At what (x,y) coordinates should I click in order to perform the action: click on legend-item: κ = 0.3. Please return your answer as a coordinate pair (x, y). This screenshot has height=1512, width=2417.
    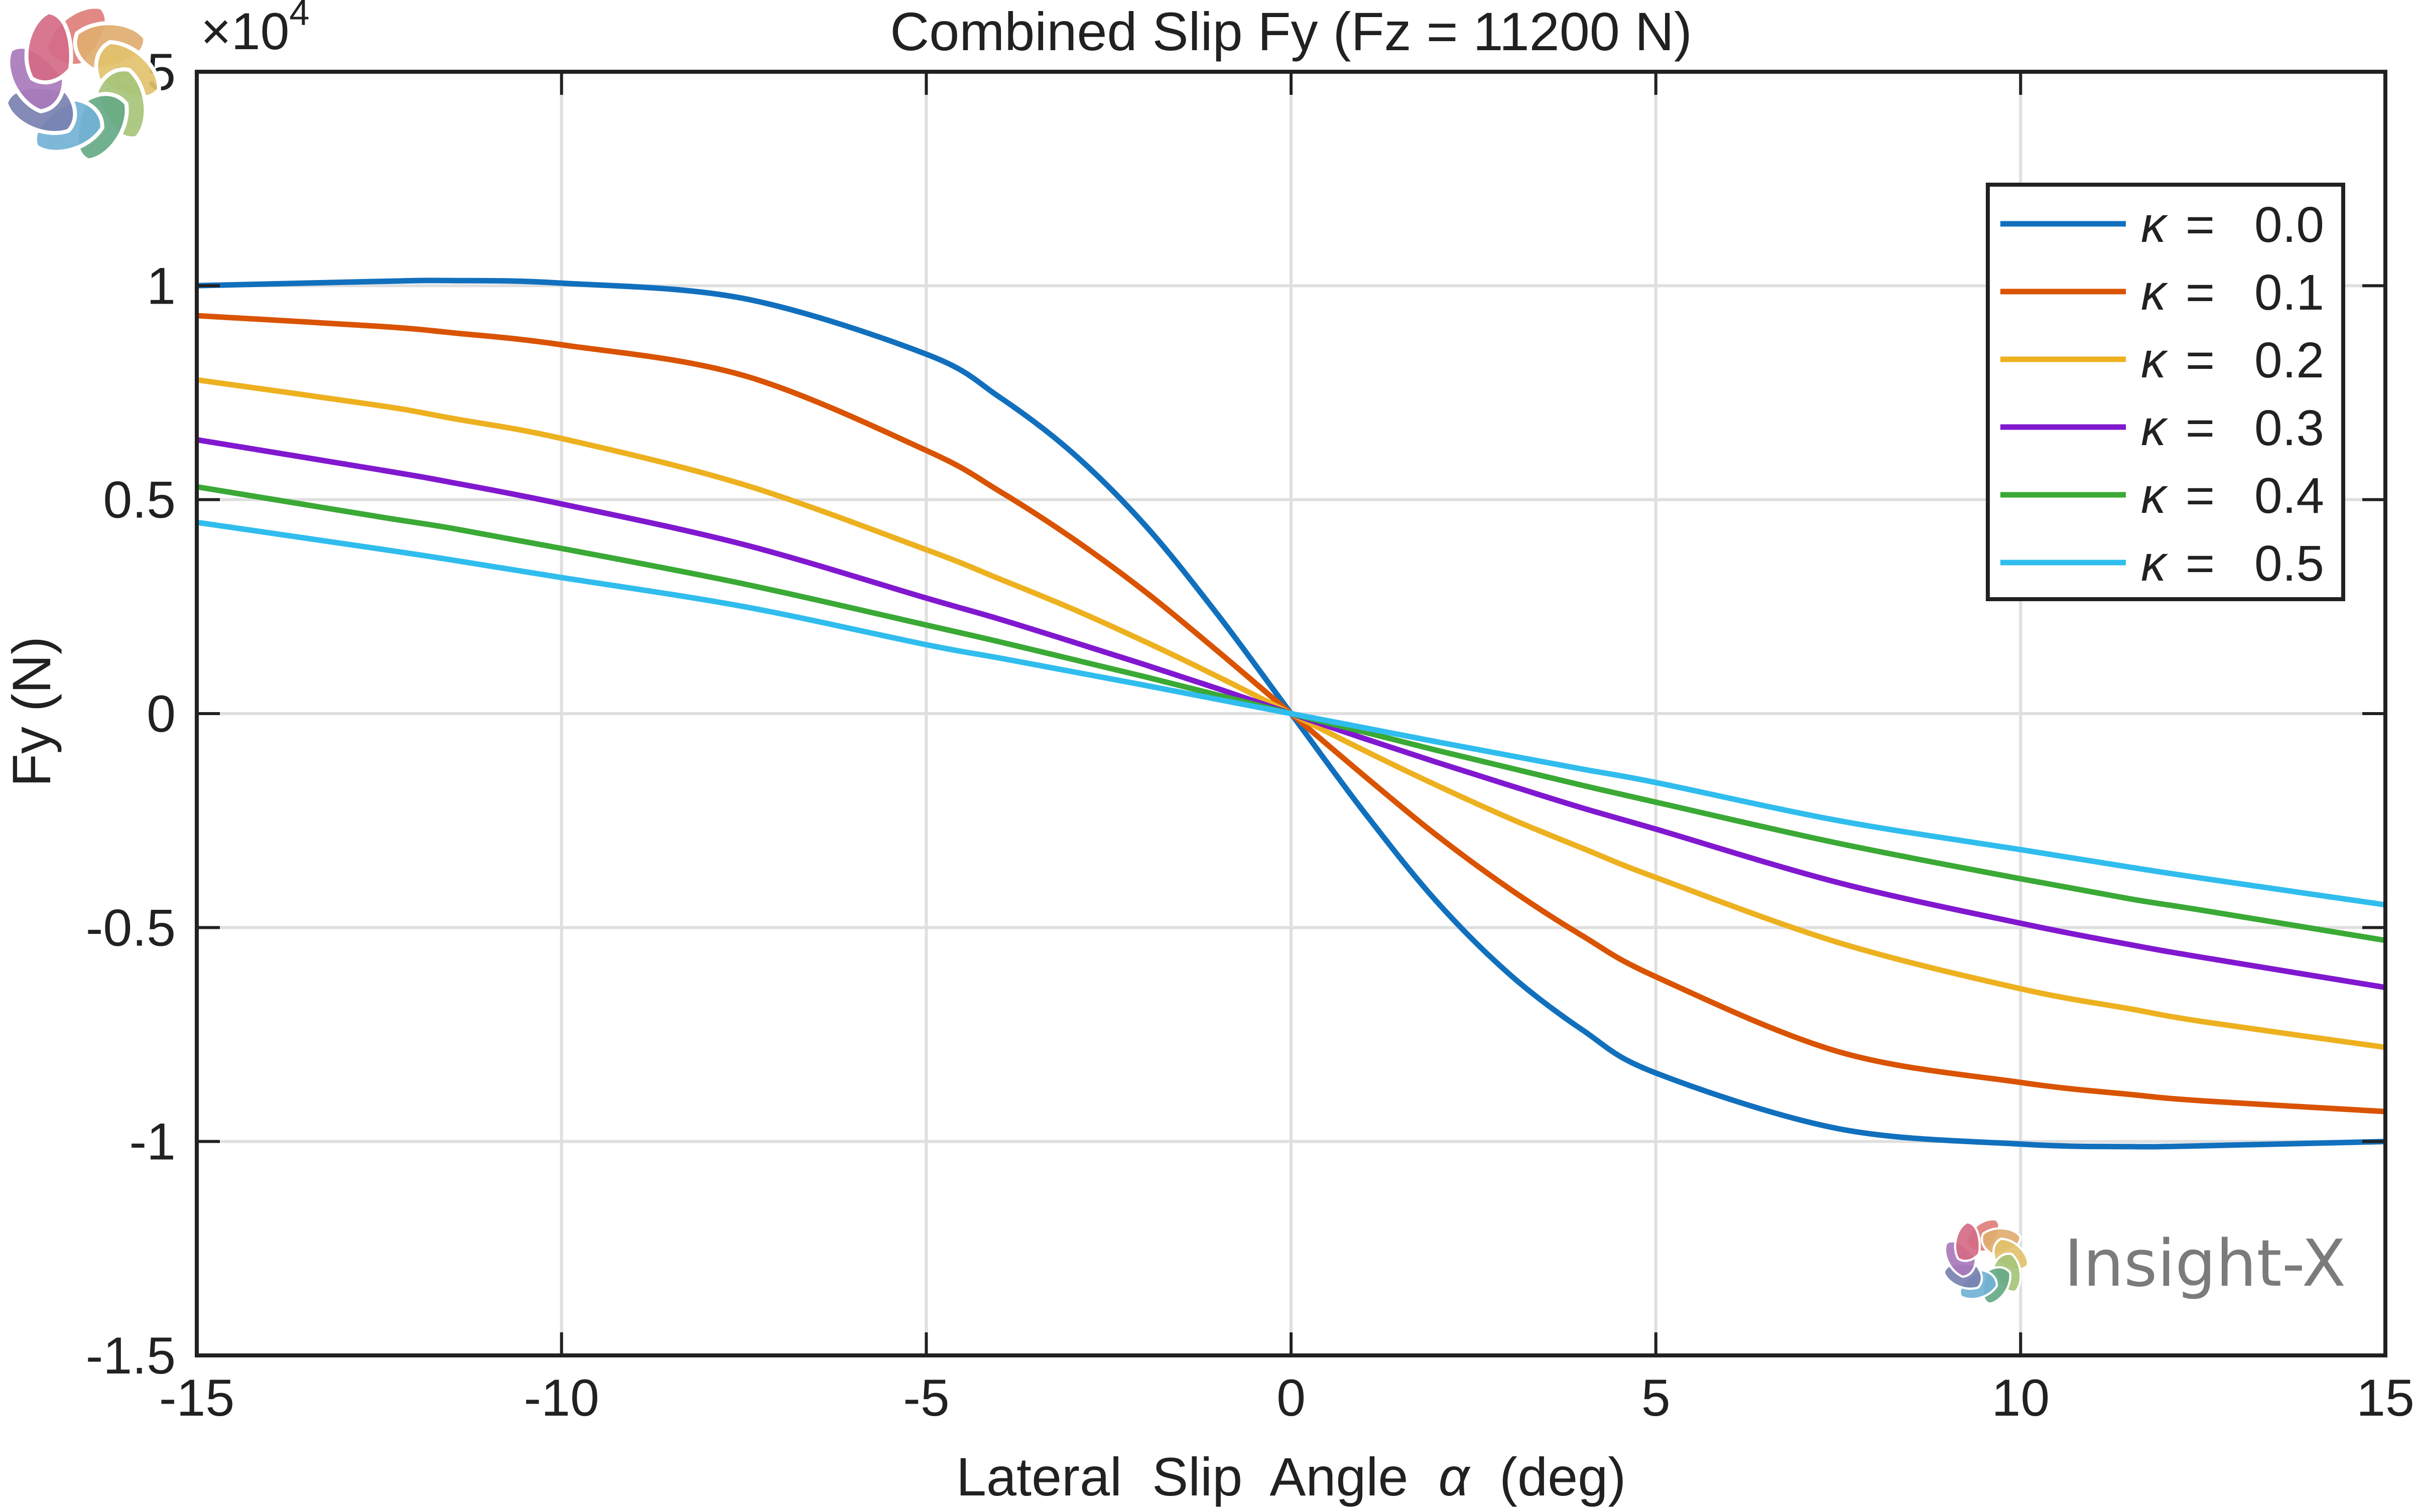
    Looking at the image, I should click on (2162, 428).